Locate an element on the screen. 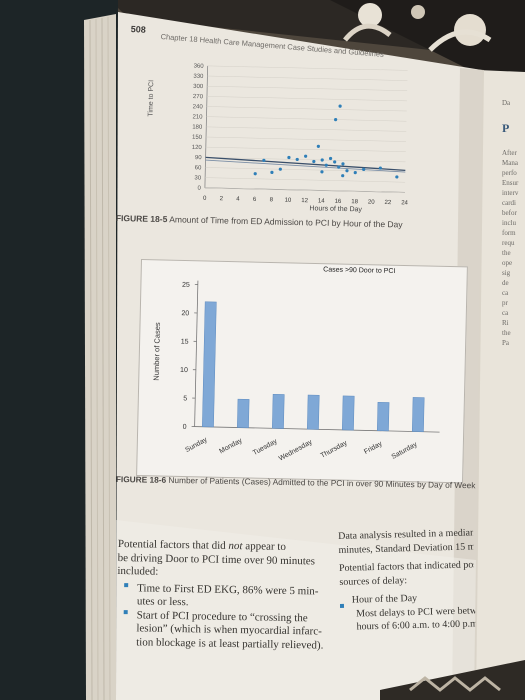  chart1-y-tick-label: 300 is located at coordinates (198, 87).